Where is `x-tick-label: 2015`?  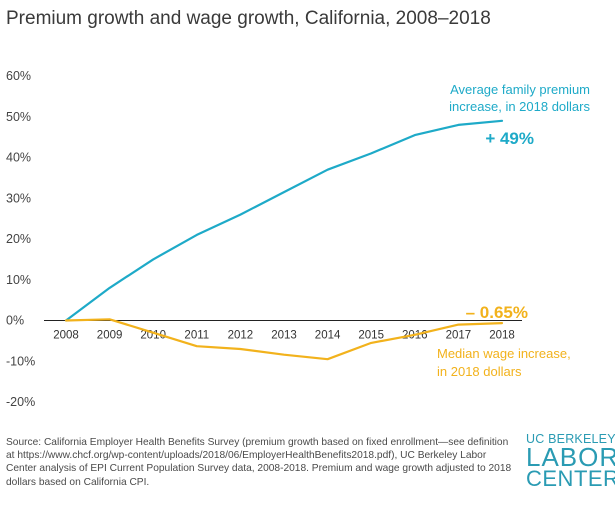 x-tick-label: 2015 is located at coordinates (371, 336).